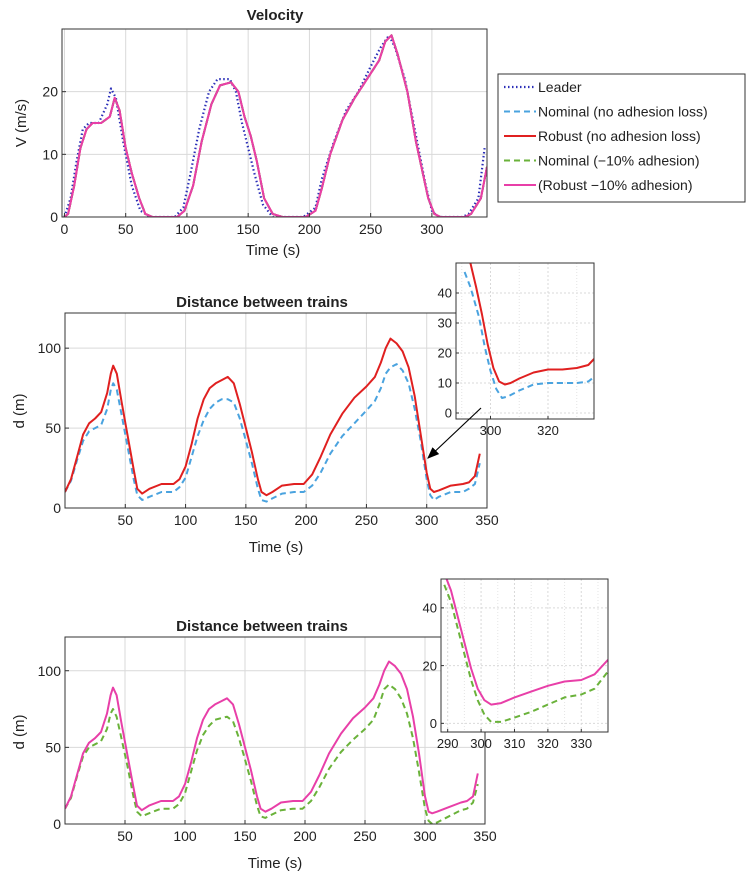 The image size is (751, 875). What do you see at coordinates (19, 411) in the screenshot?
I see `distance1-ylabel: d (m)` at bounding box center [19, 411].